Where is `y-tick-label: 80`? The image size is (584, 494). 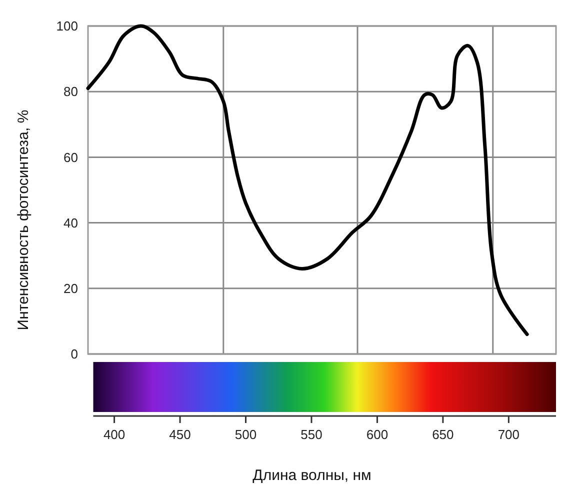 y-tick-label: 80 is located at coordinates (71, 92).